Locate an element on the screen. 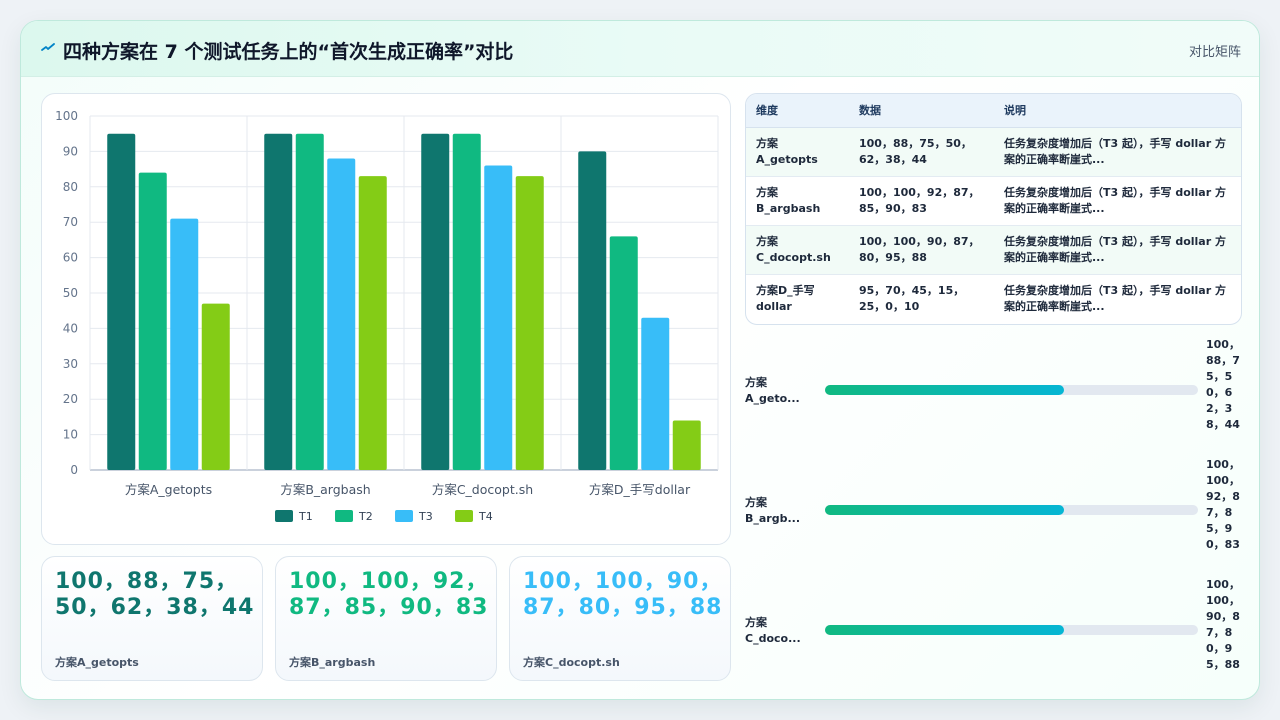 The width and height of the screenshot is (1280, 720). progress-row-a: 方案 A_geto... 100，88，75，50，62，38，44 is located at coordinates (995, 392).